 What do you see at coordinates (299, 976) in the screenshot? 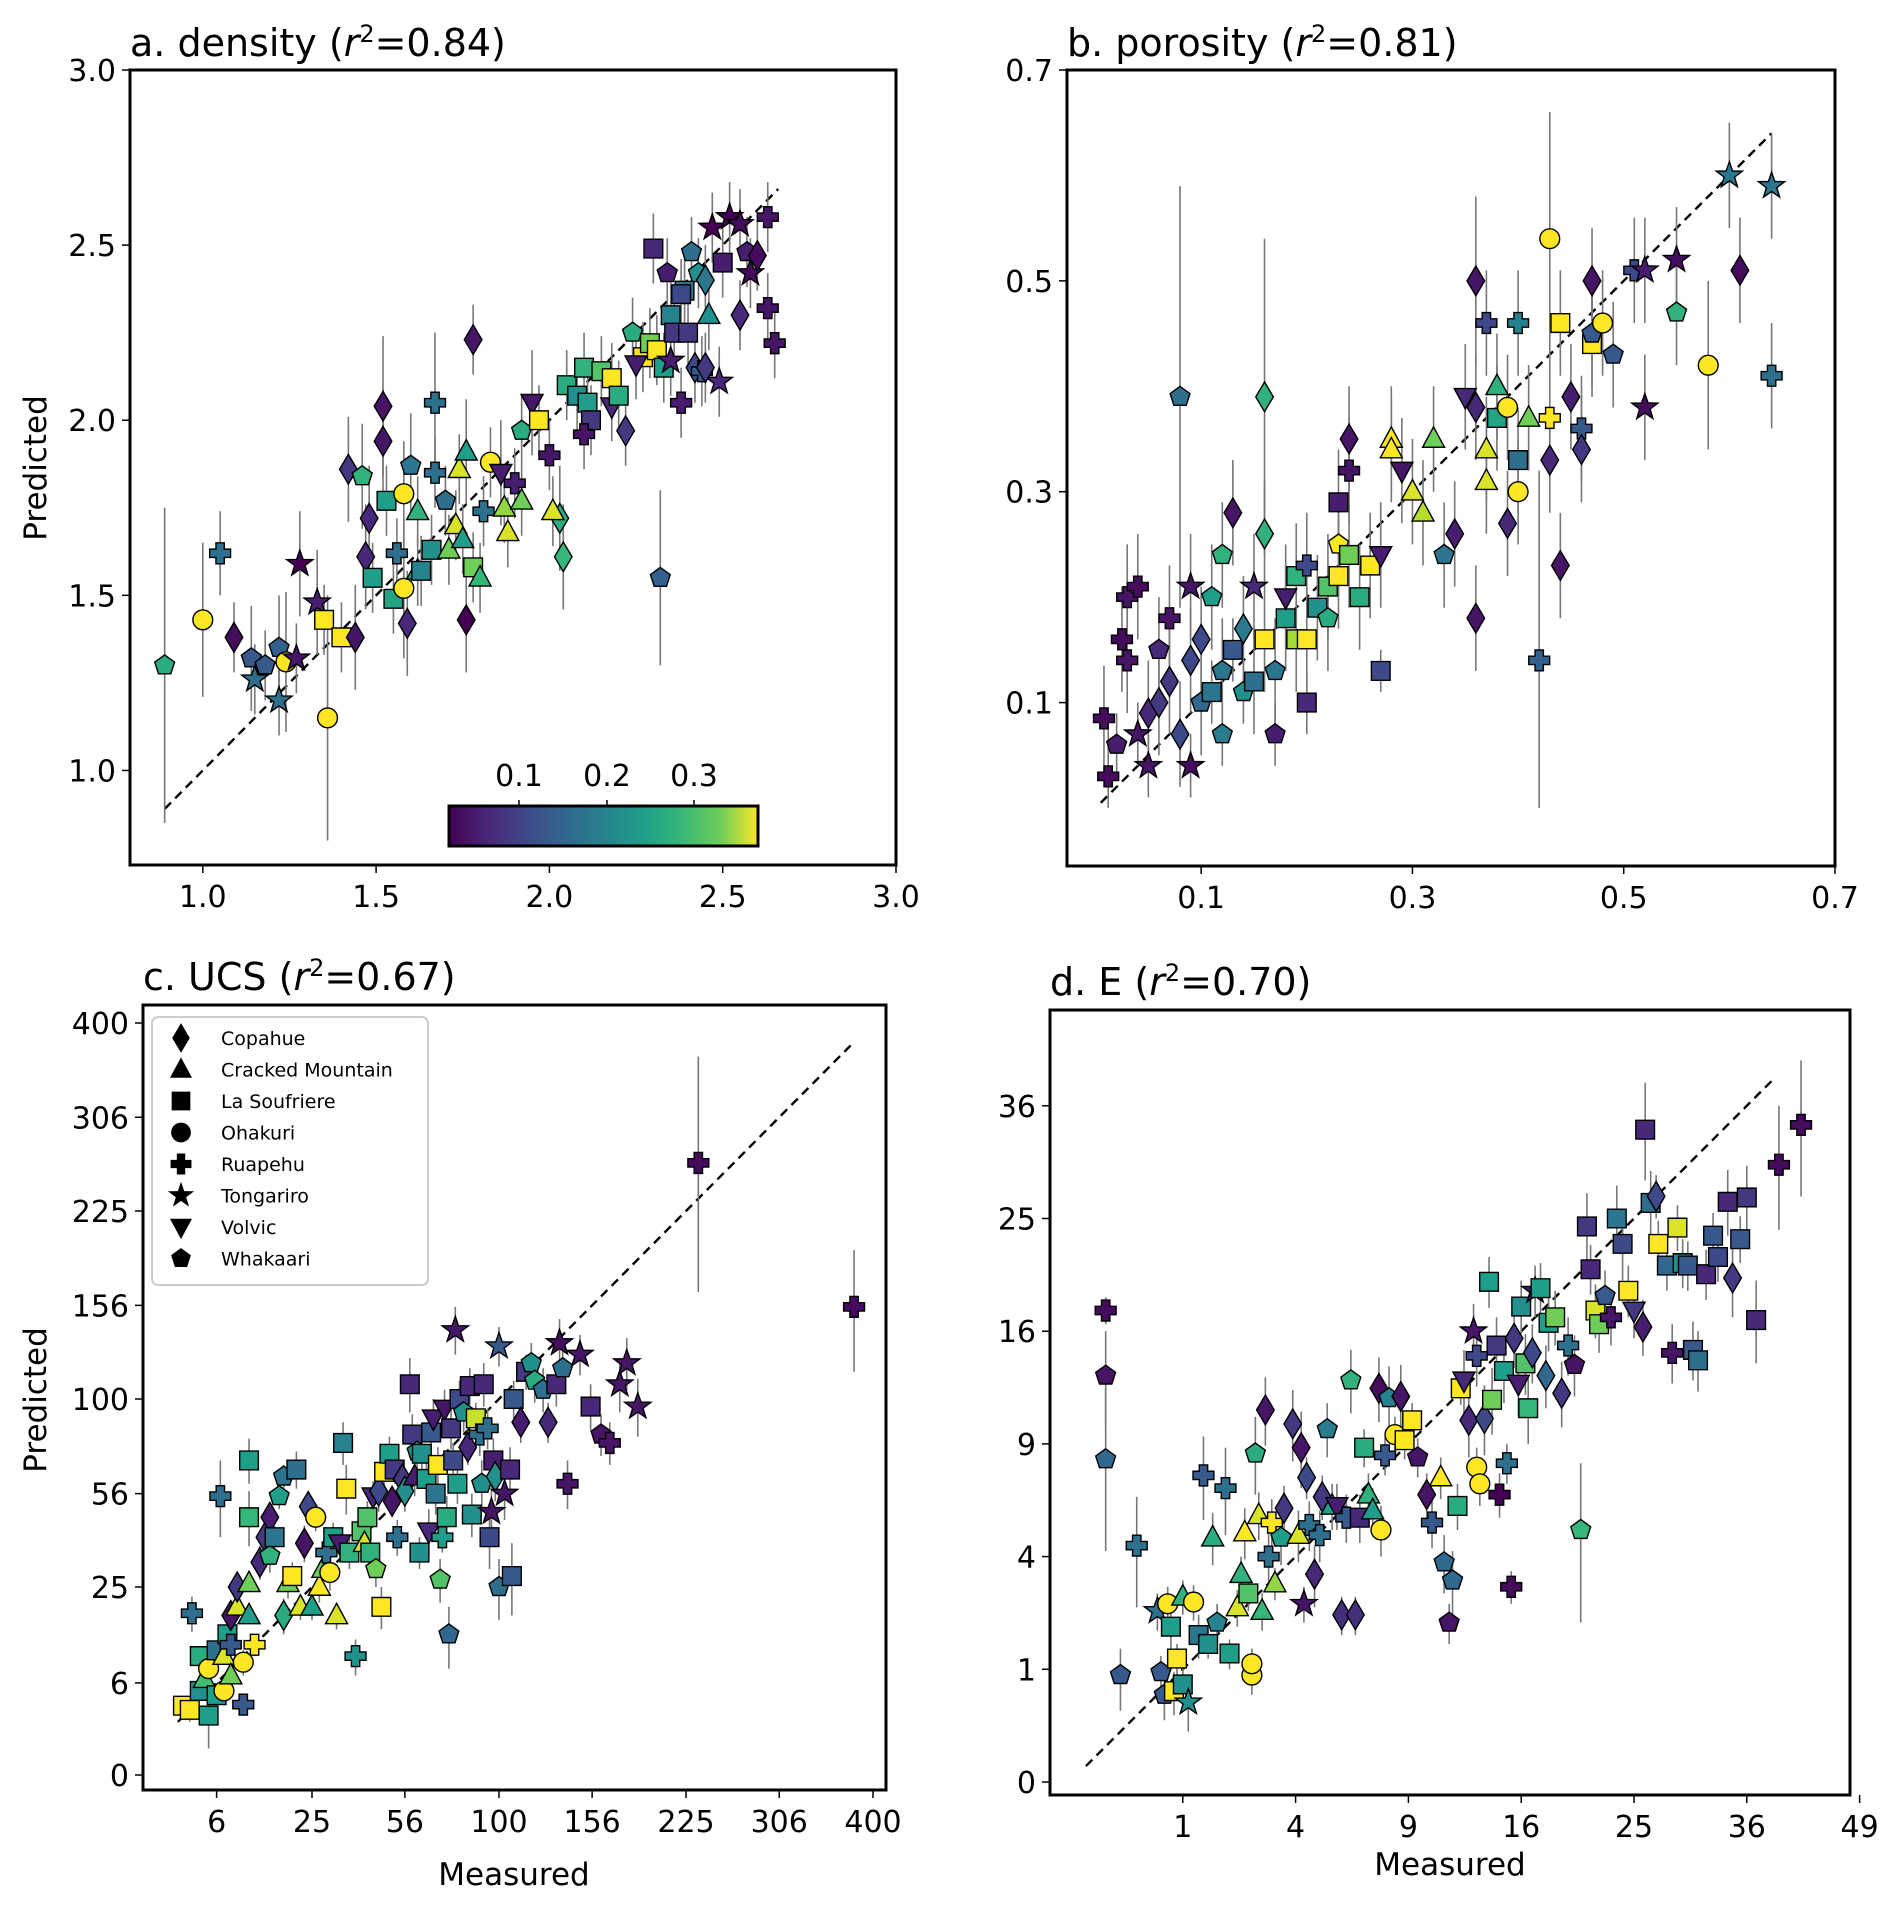
I see `panel-c-title: c. UCS (r2=0.67)` at bounding box center [299, 976].